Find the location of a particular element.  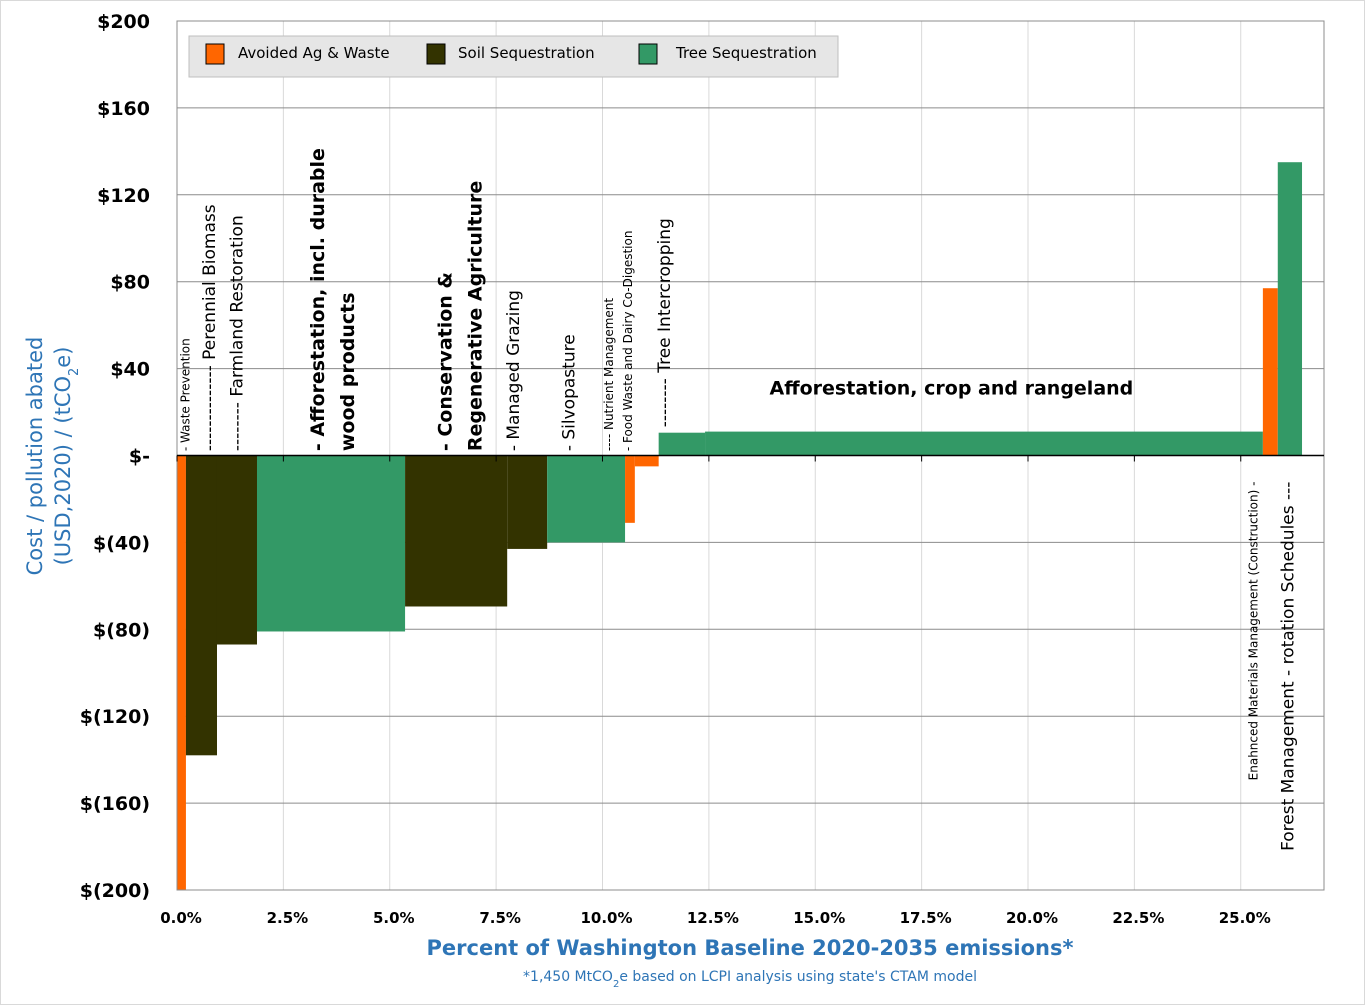

annotation-label: -------- Farmland Restoration is located at coordinates (238, 333).